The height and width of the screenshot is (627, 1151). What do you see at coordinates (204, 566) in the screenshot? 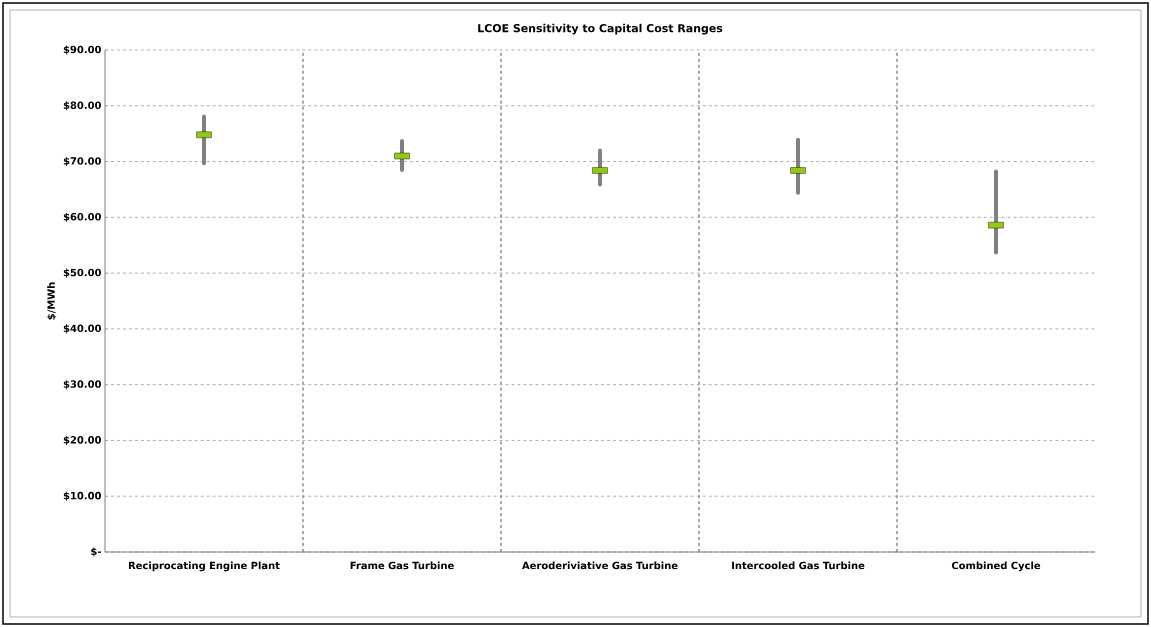
I see `x-tick-label: Reciprocating Engine Plant` at bounding box center [204, 566].